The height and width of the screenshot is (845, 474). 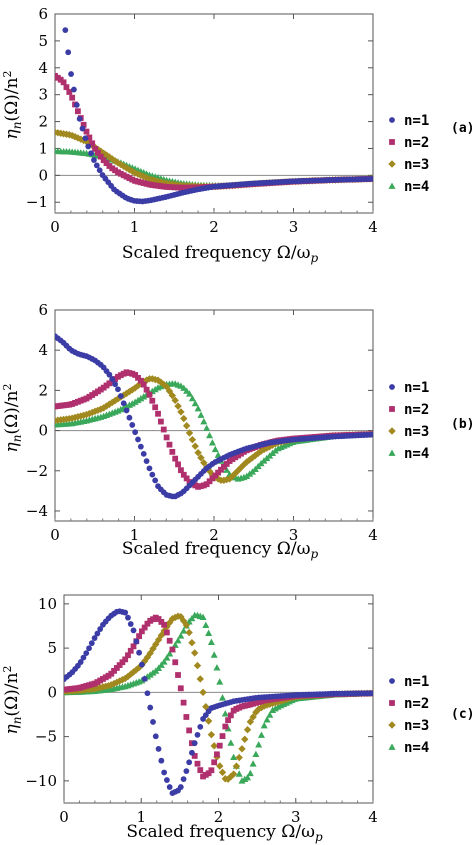 I want to click on legend-label: n=4, so click(x=416, y=187).